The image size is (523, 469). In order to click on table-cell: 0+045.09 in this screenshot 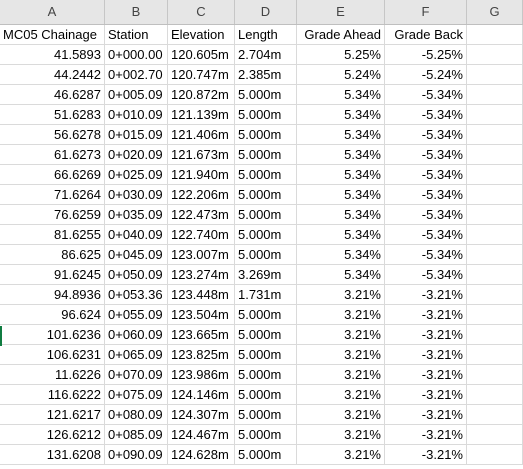, I will do `click(136, 255)`.